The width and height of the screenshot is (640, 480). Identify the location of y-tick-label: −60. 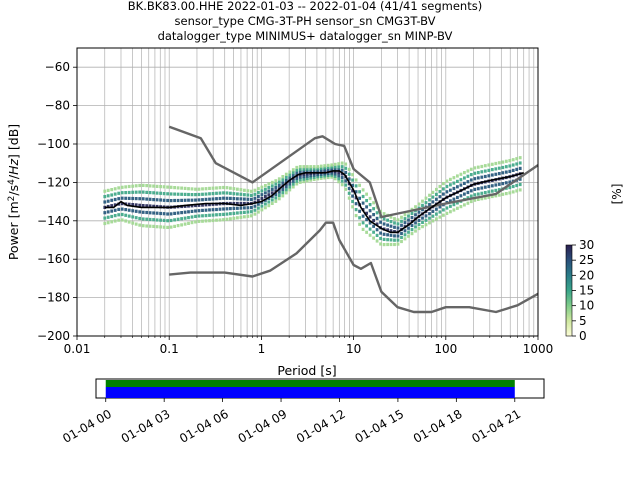
(57, 67).